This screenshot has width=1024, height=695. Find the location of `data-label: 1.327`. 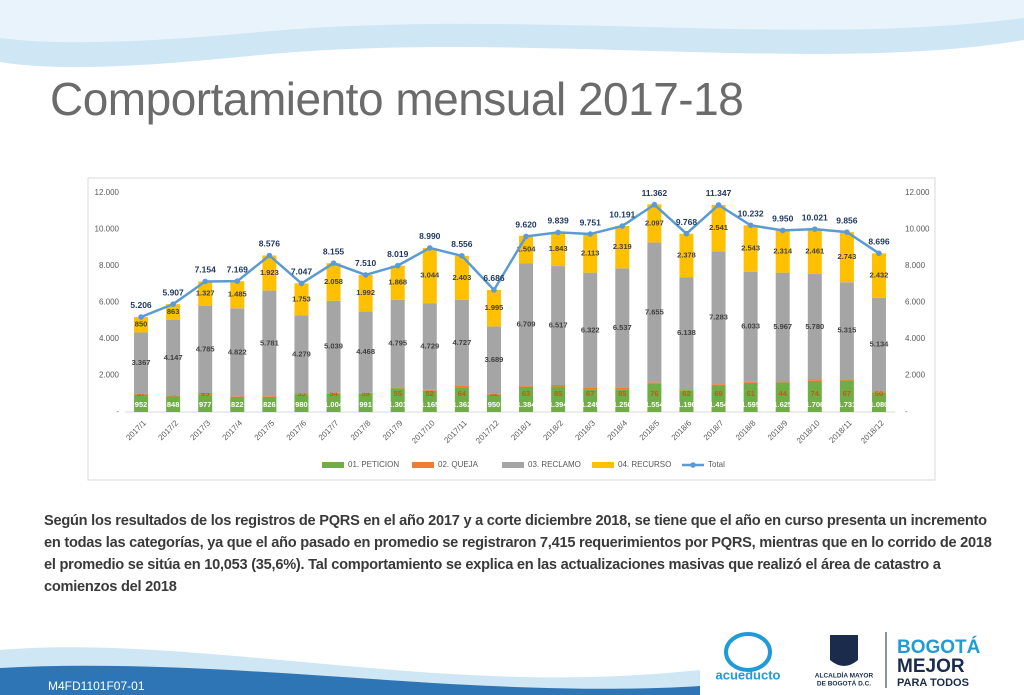

data-label: 1.327 is located at coordinates (205, 293).